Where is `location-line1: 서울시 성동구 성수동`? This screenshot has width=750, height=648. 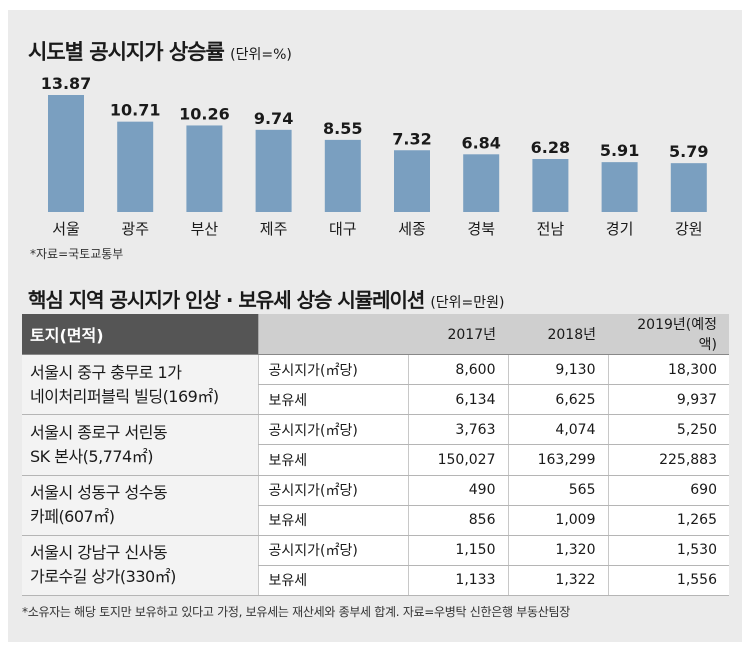
location-line1: 서울시 성동구 성수동 is located at coordinates (99, 493).